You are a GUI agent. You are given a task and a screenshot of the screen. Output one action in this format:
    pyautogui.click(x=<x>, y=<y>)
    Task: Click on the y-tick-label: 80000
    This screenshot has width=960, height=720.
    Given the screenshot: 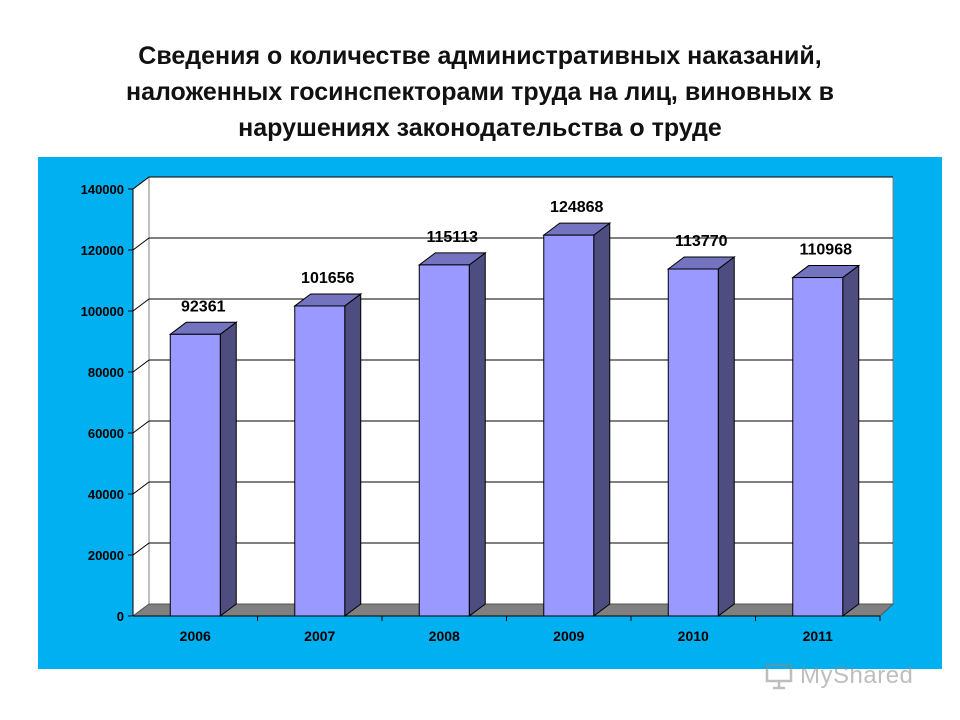 What is the action you would take?
    pyautogui.click(x=106, y=372)
    